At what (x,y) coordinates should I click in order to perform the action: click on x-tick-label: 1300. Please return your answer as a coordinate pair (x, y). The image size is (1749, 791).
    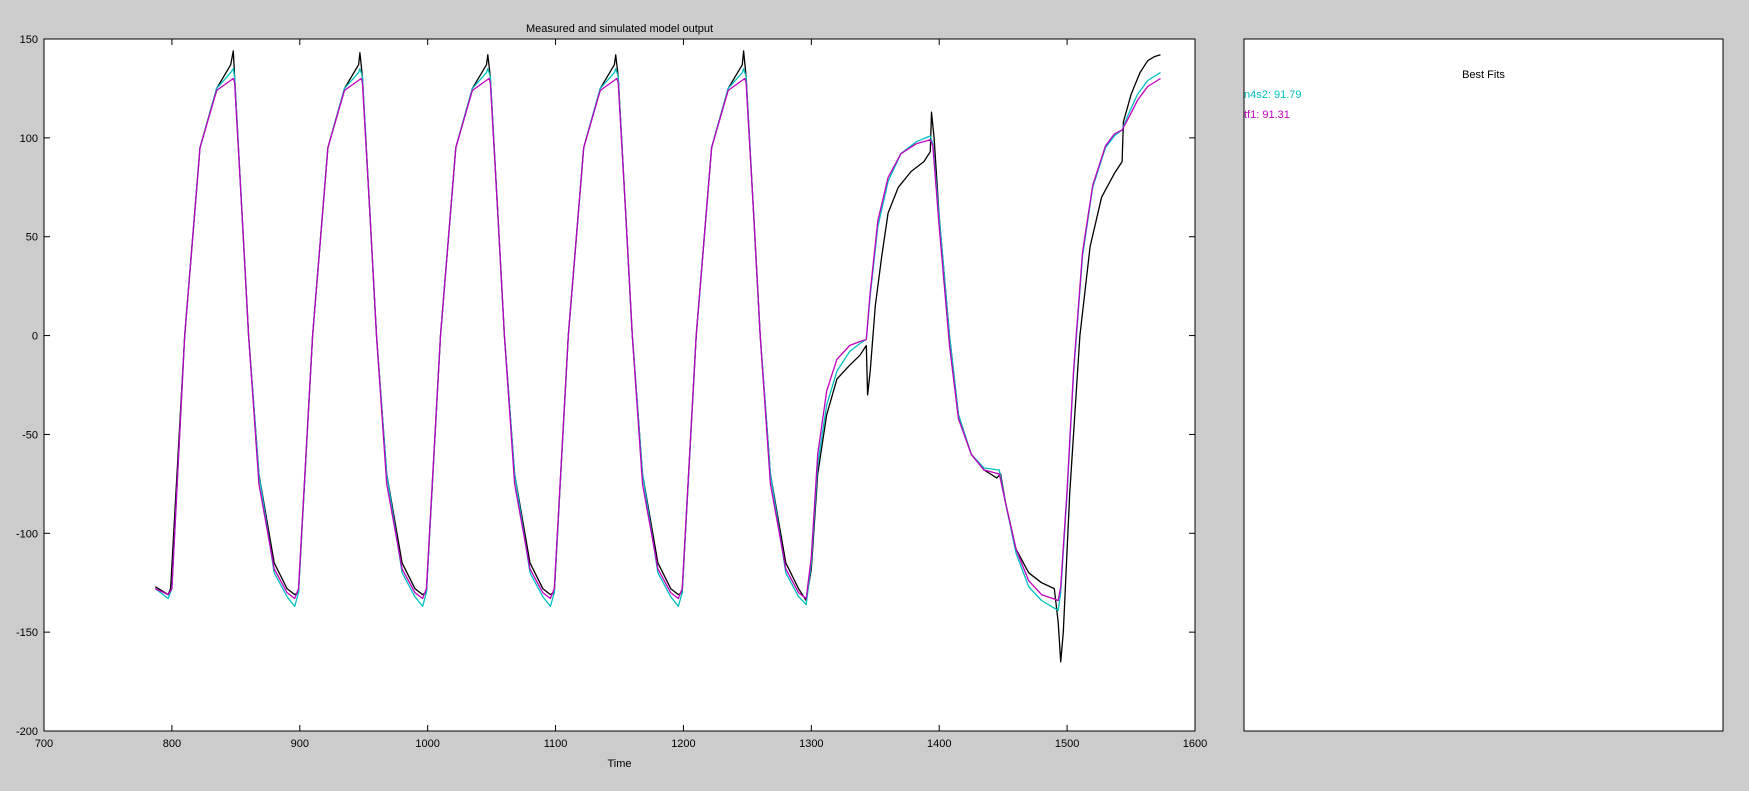
    Looking at the image, I should click on (811, 744).